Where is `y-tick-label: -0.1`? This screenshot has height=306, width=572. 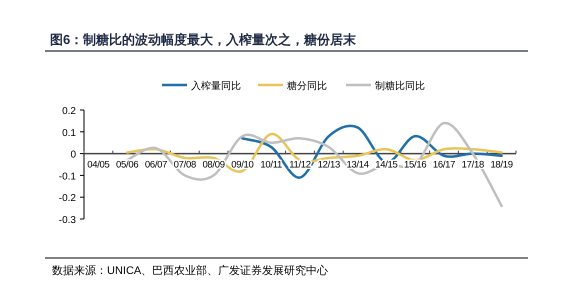 y-tick-label: -0.1 is located at coordinates (67, 176).